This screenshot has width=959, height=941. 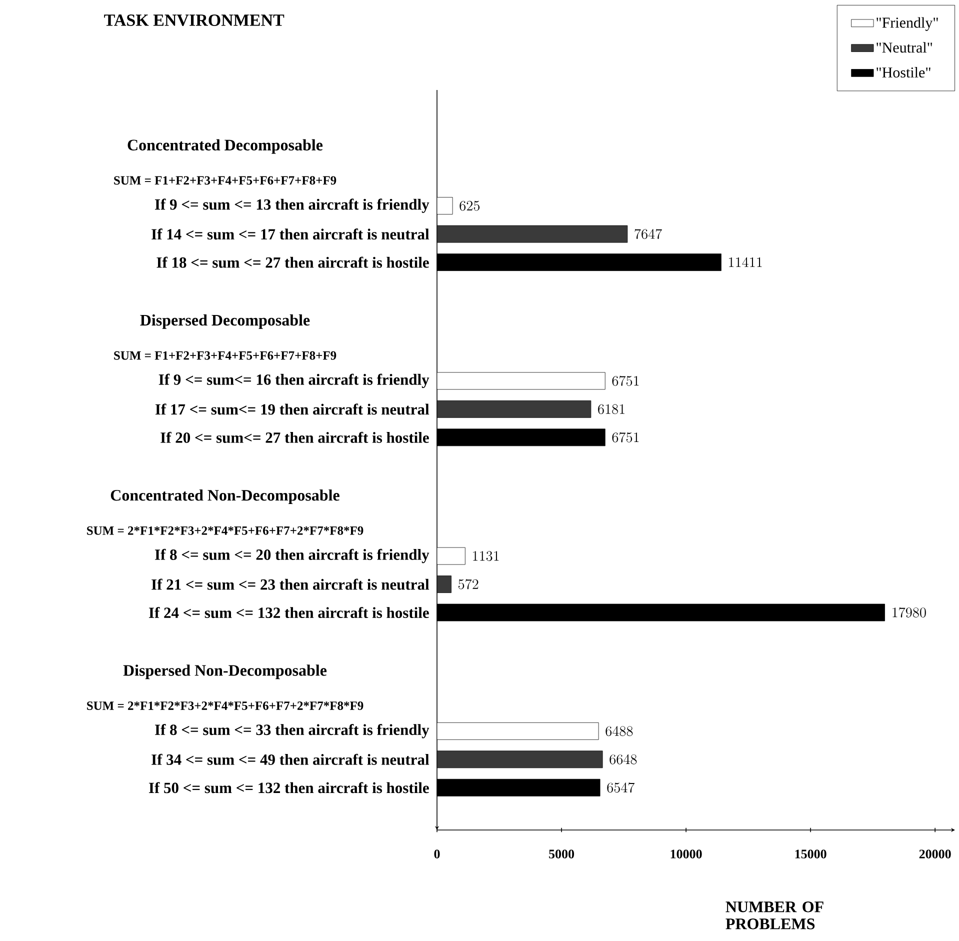 I want to click on y-tick-label: If 20 <= sum<= 27 then aircraft is hostile, so click(x=294, y=437).